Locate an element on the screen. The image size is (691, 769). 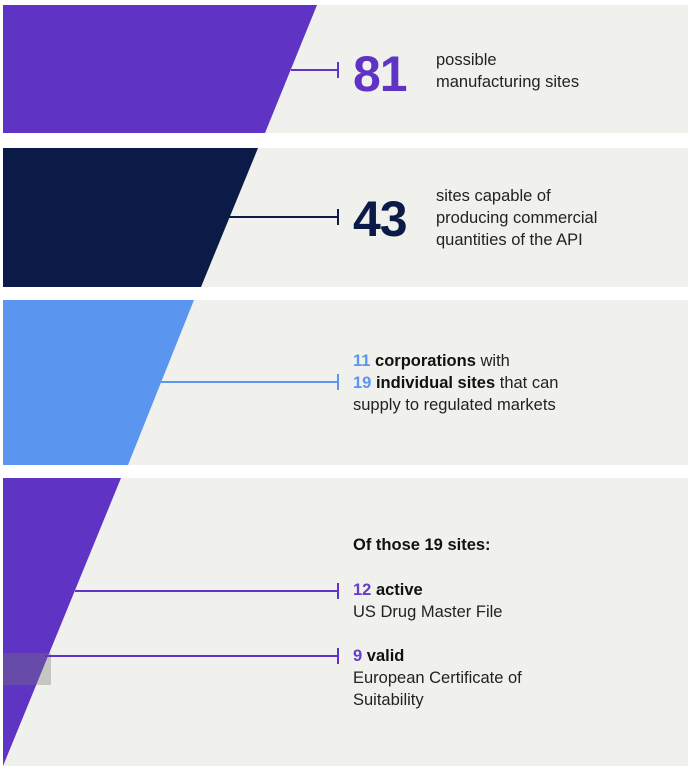
stage-4-band is located at coordinates (62, 622).